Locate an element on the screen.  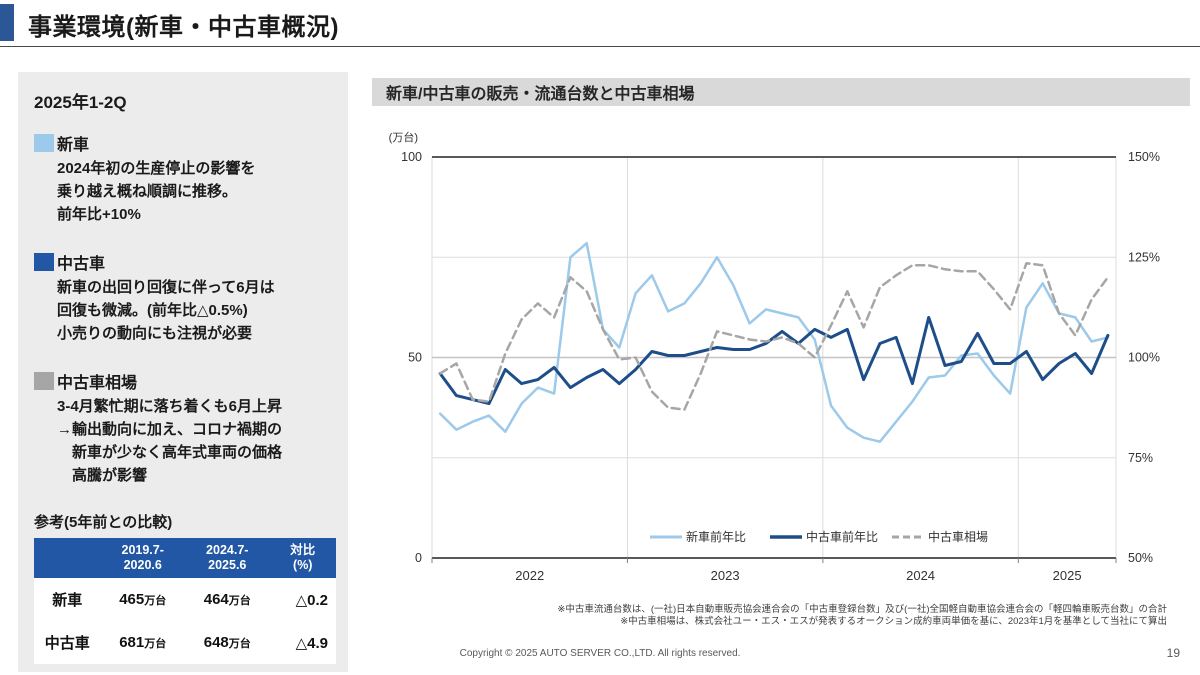
value-new: 464万台 is located at coordinates (227, 599).